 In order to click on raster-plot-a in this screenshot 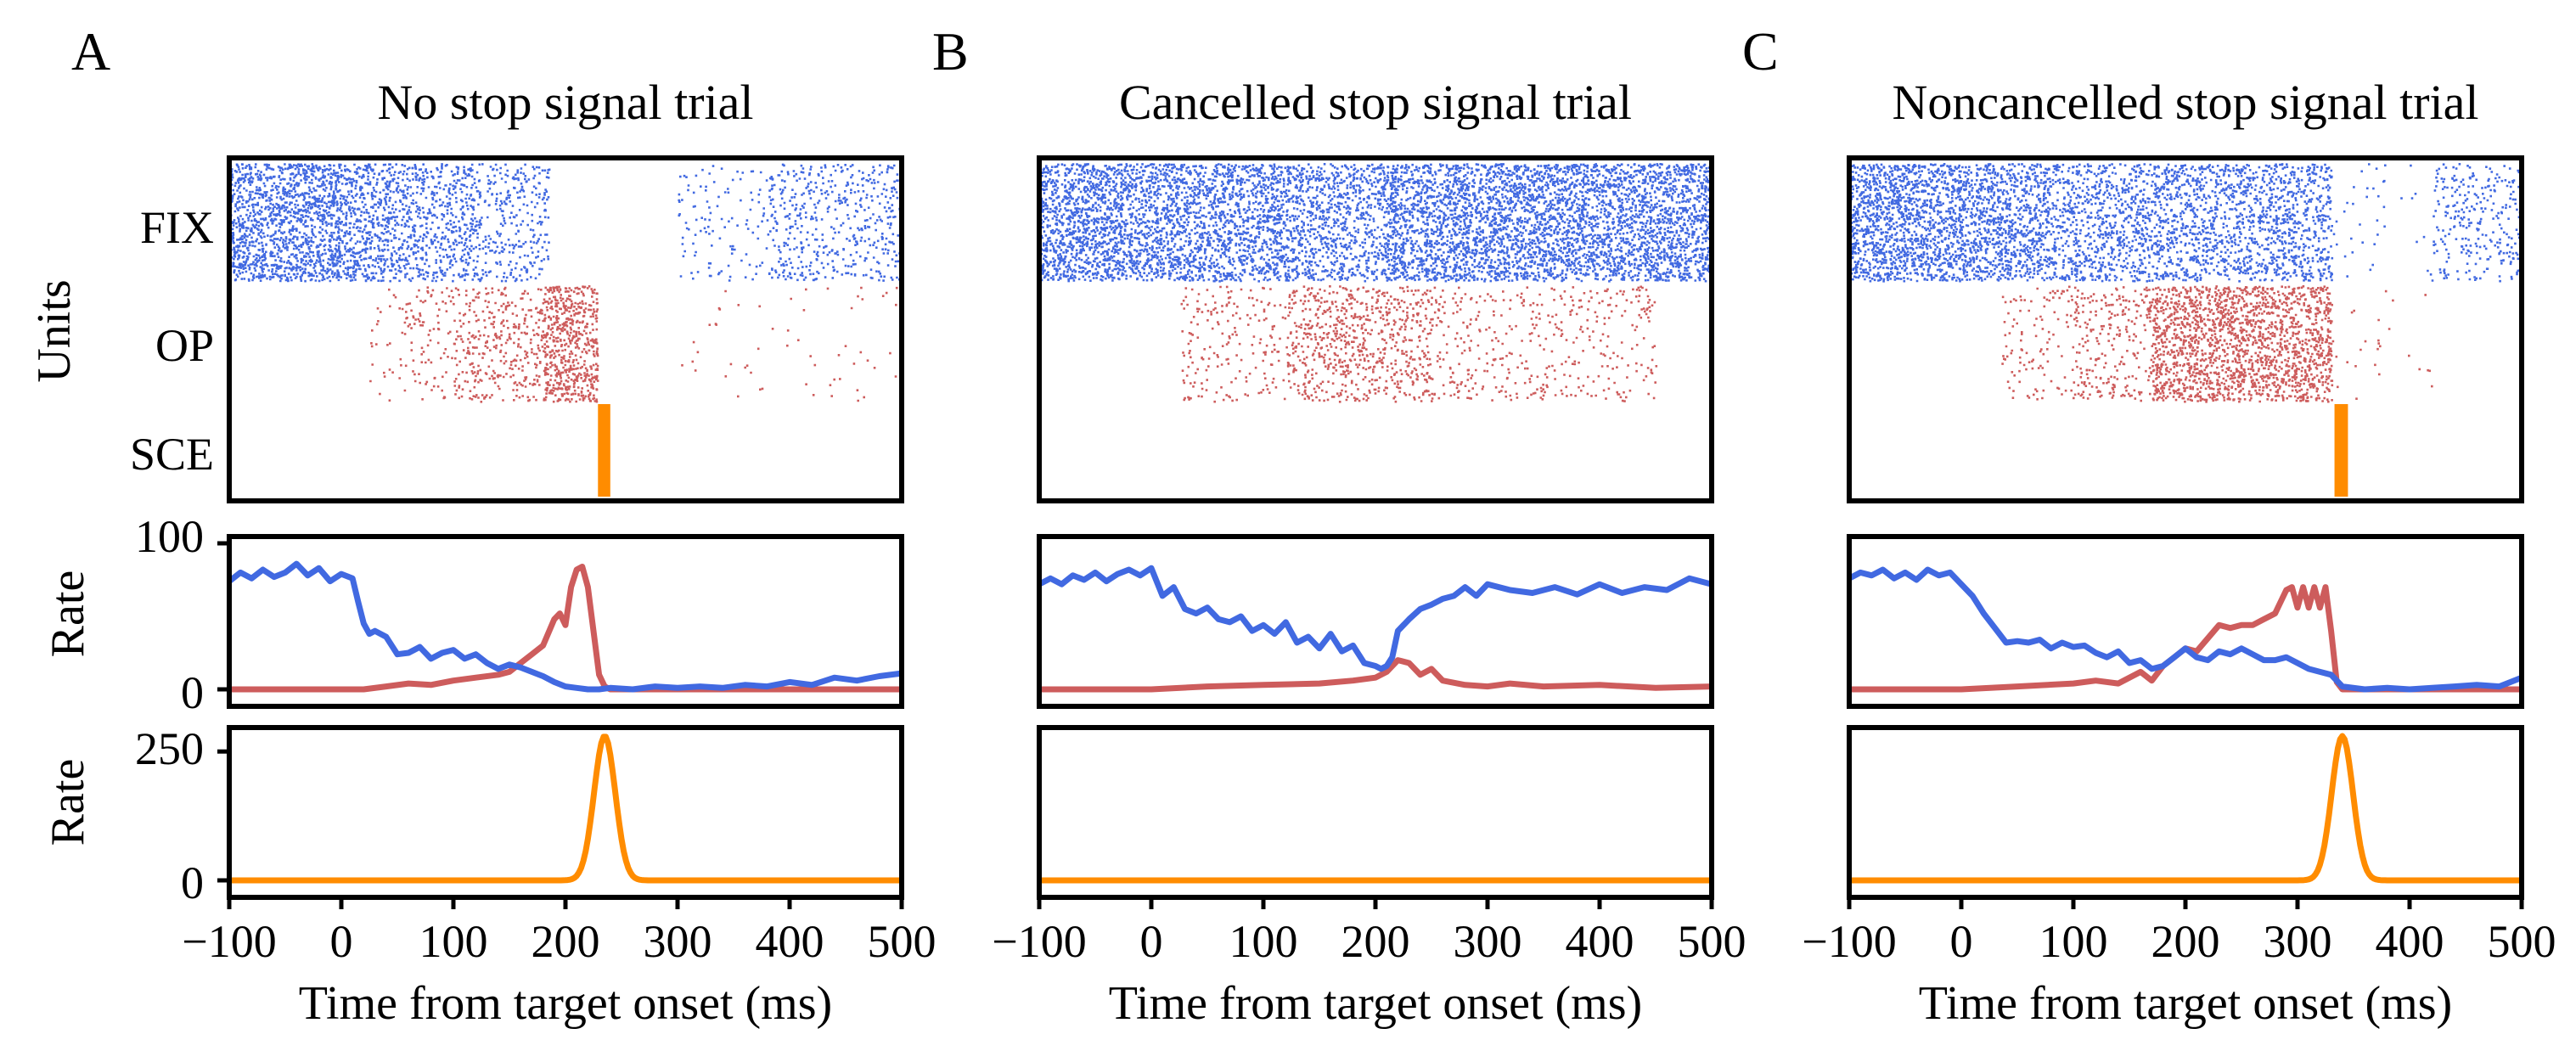, I will do `click(565, 329)`.